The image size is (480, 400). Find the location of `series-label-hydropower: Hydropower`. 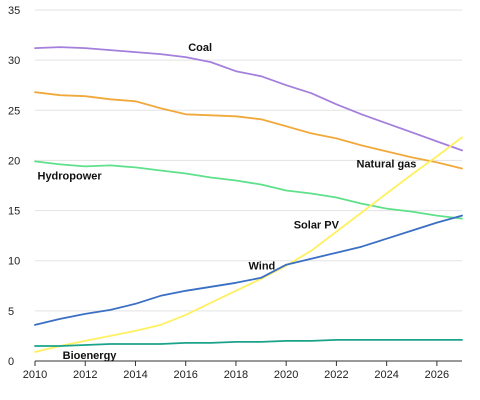

series-label-hydropower: Hydropower is located at coordinates (70, 176).